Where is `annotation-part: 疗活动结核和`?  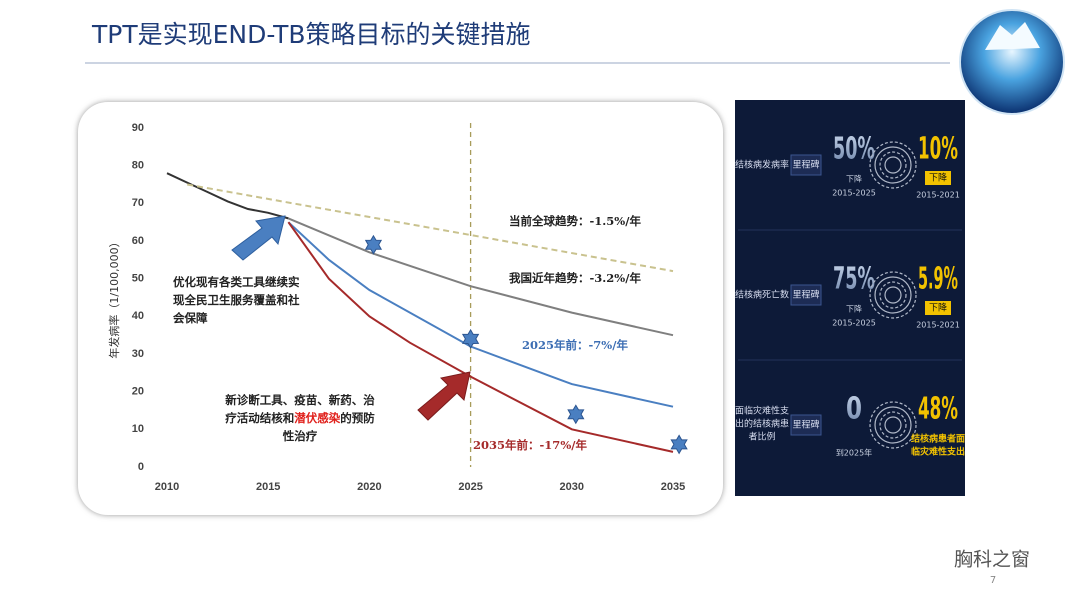 annotation-part: 疗活动结核和 is located at coordinates (259, 418).